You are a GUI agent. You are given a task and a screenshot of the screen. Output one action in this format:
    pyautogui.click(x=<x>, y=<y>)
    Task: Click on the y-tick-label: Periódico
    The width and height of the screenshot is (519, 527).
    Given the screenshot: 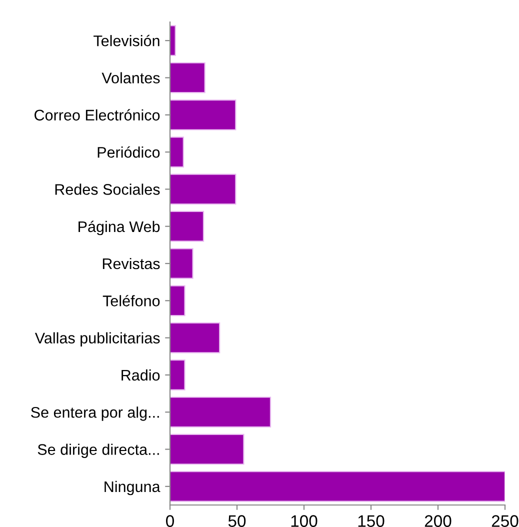 What is the action you would take?
    pyautogui.click(x=129, y=152)
    